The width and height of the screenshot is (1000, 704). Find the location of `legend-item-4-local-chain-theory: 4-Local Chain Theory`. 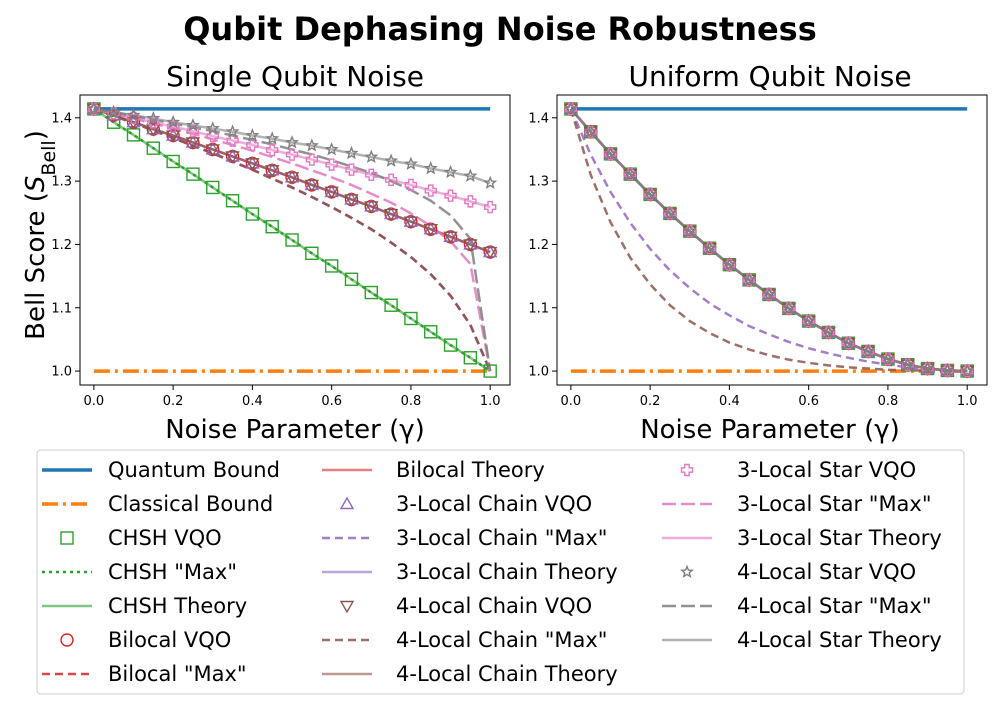

legend-item-4-local-chain-theory: 4-Local Chain Theory is located at coordinates (470, 674).